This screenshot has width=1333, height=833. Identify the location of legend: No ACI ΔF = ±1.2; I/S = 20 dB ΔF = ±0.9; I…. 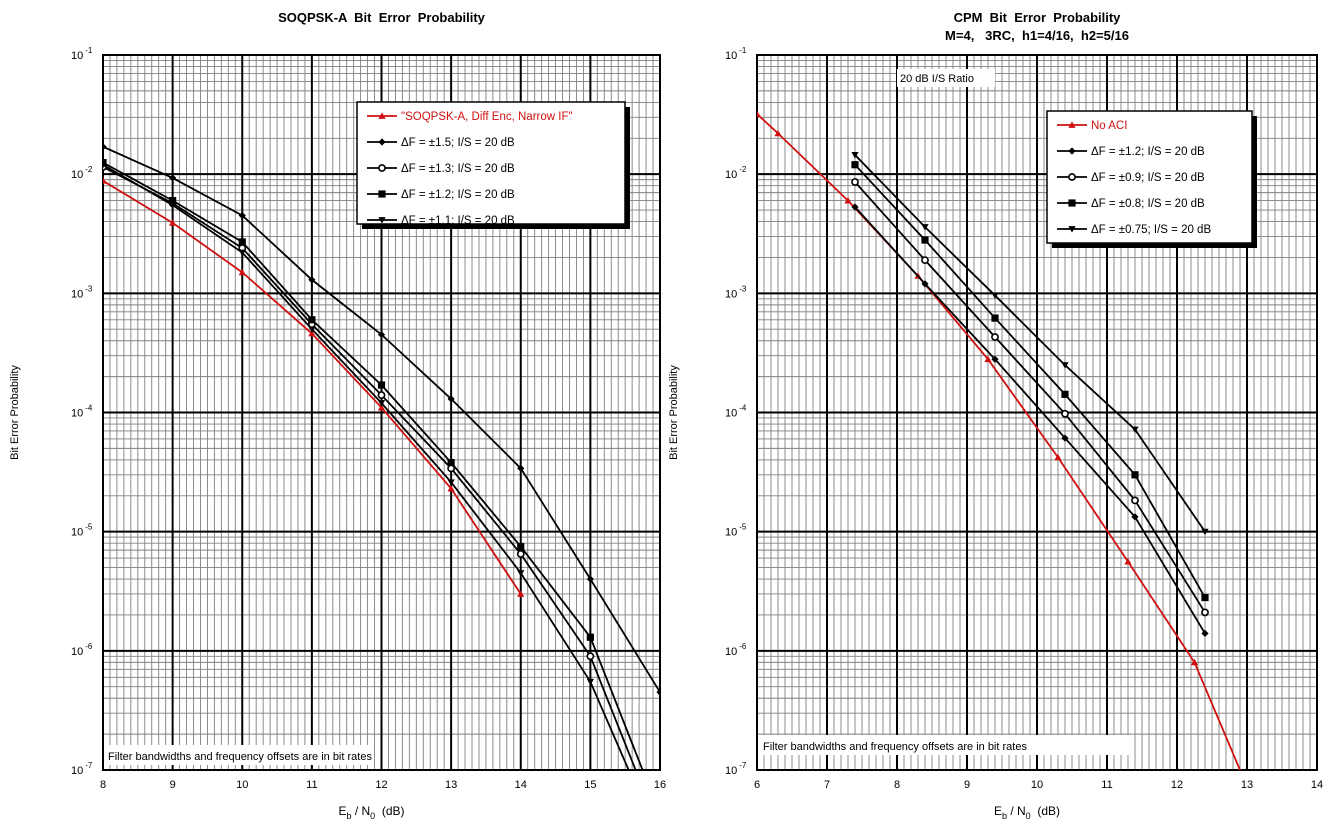
(1151, 179).